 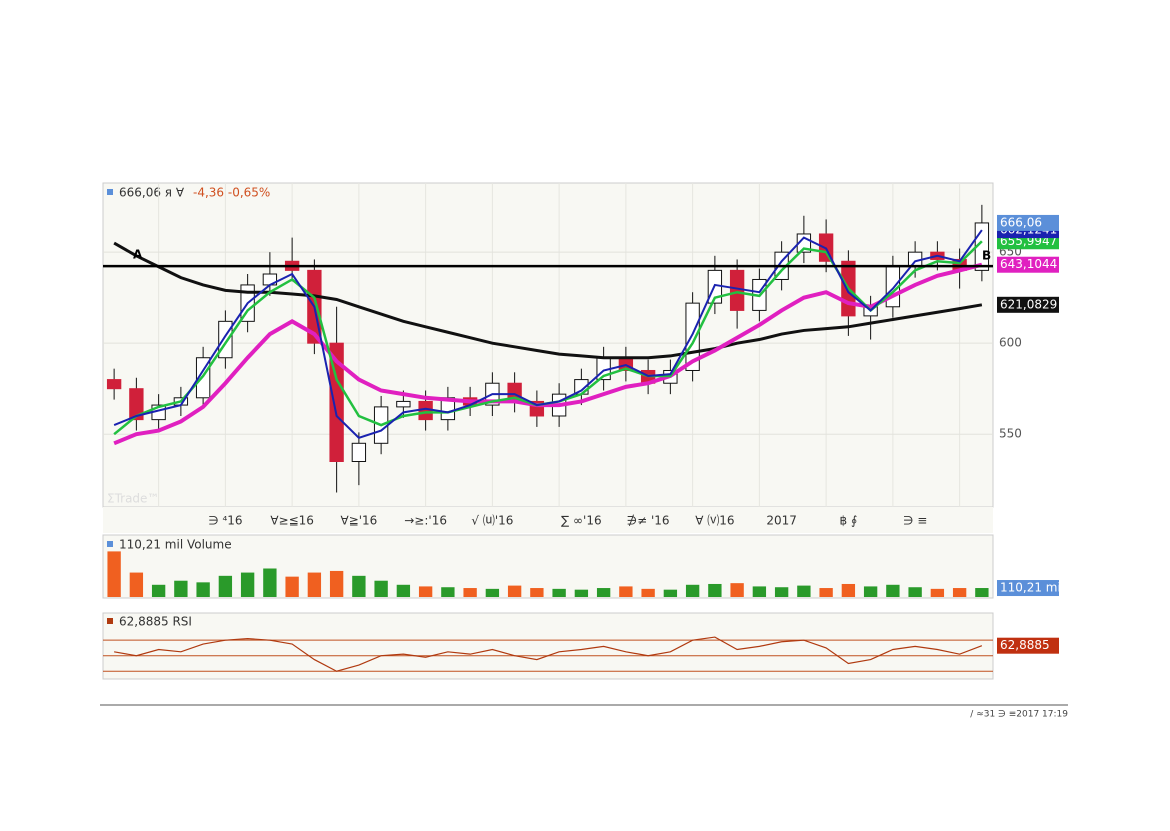 What do you see at coordinates (714, 521) in the screenshot?
I see `x-tick-label: ∀ ⒱16` at bounding box center [714, 521].